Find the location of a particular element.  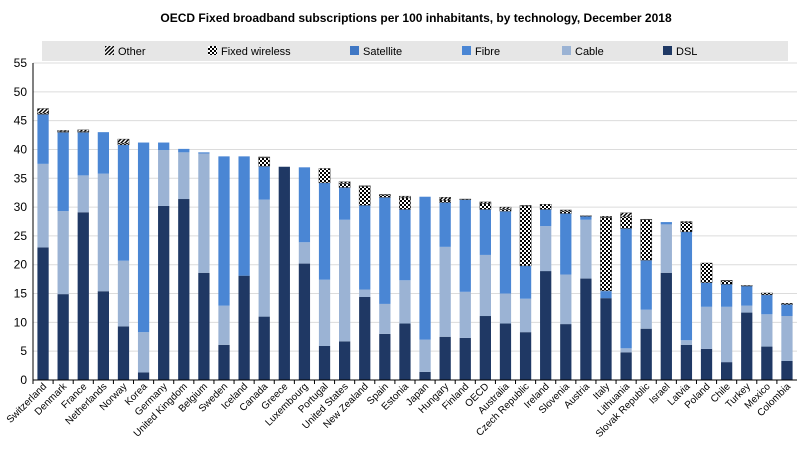

bar-poland-dsl is located at coordinates (706, 364).